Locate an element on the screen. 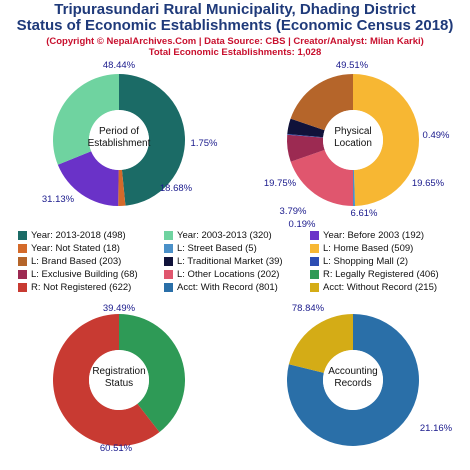 The image size is (470, 470). donut-center-label: Establishment is located at coordinates (119, 143).